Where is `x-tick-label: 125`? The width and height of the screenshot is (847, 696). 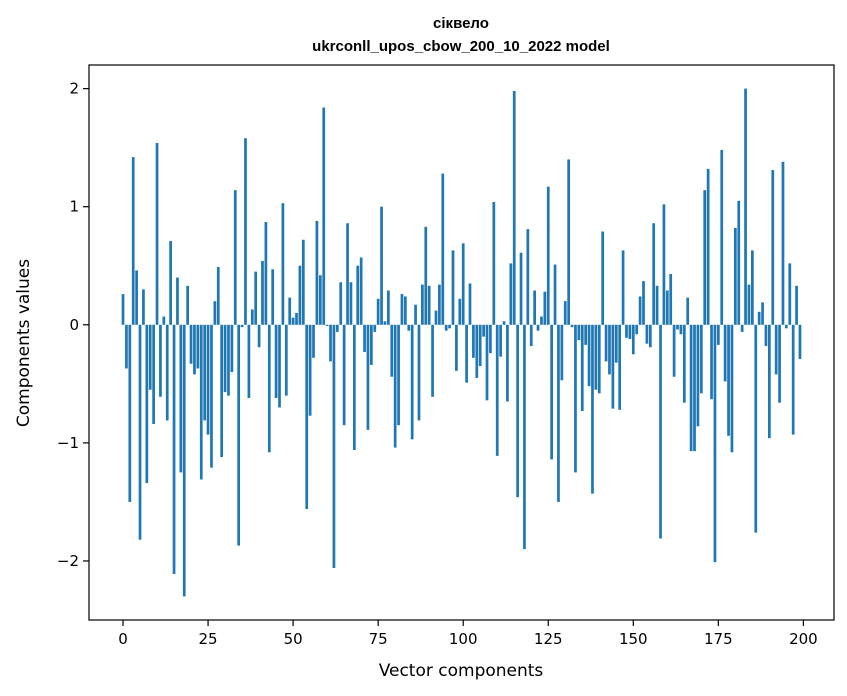
x-tick-label: 125 is located at coordinates (548, 639).